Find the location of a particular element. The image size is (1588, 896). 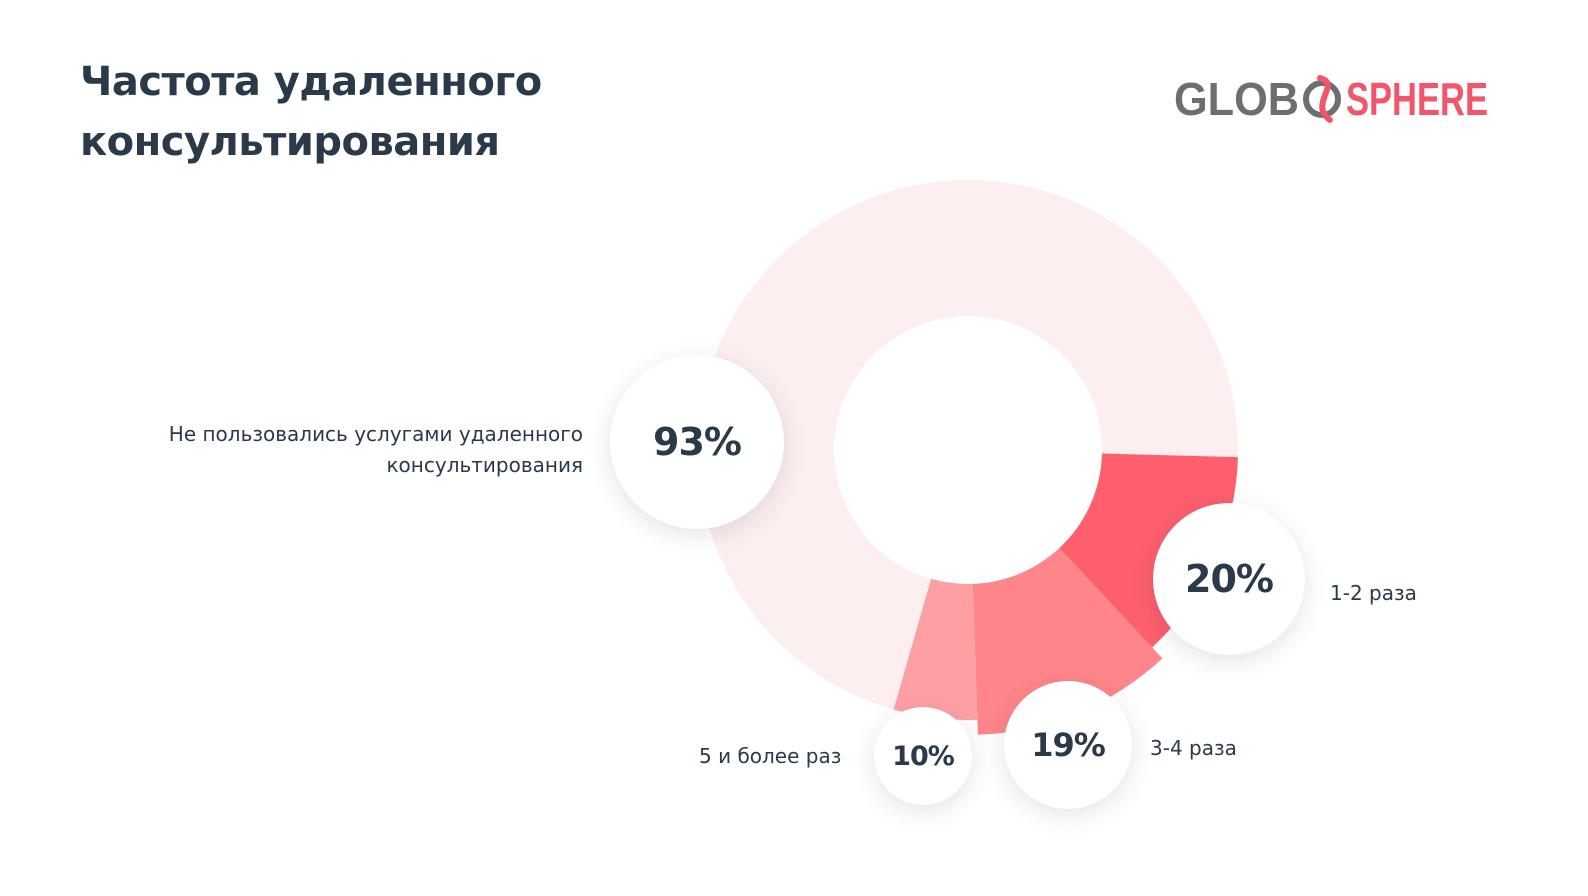

value-bubble-10: 10% is located at coordinates (923, 756).